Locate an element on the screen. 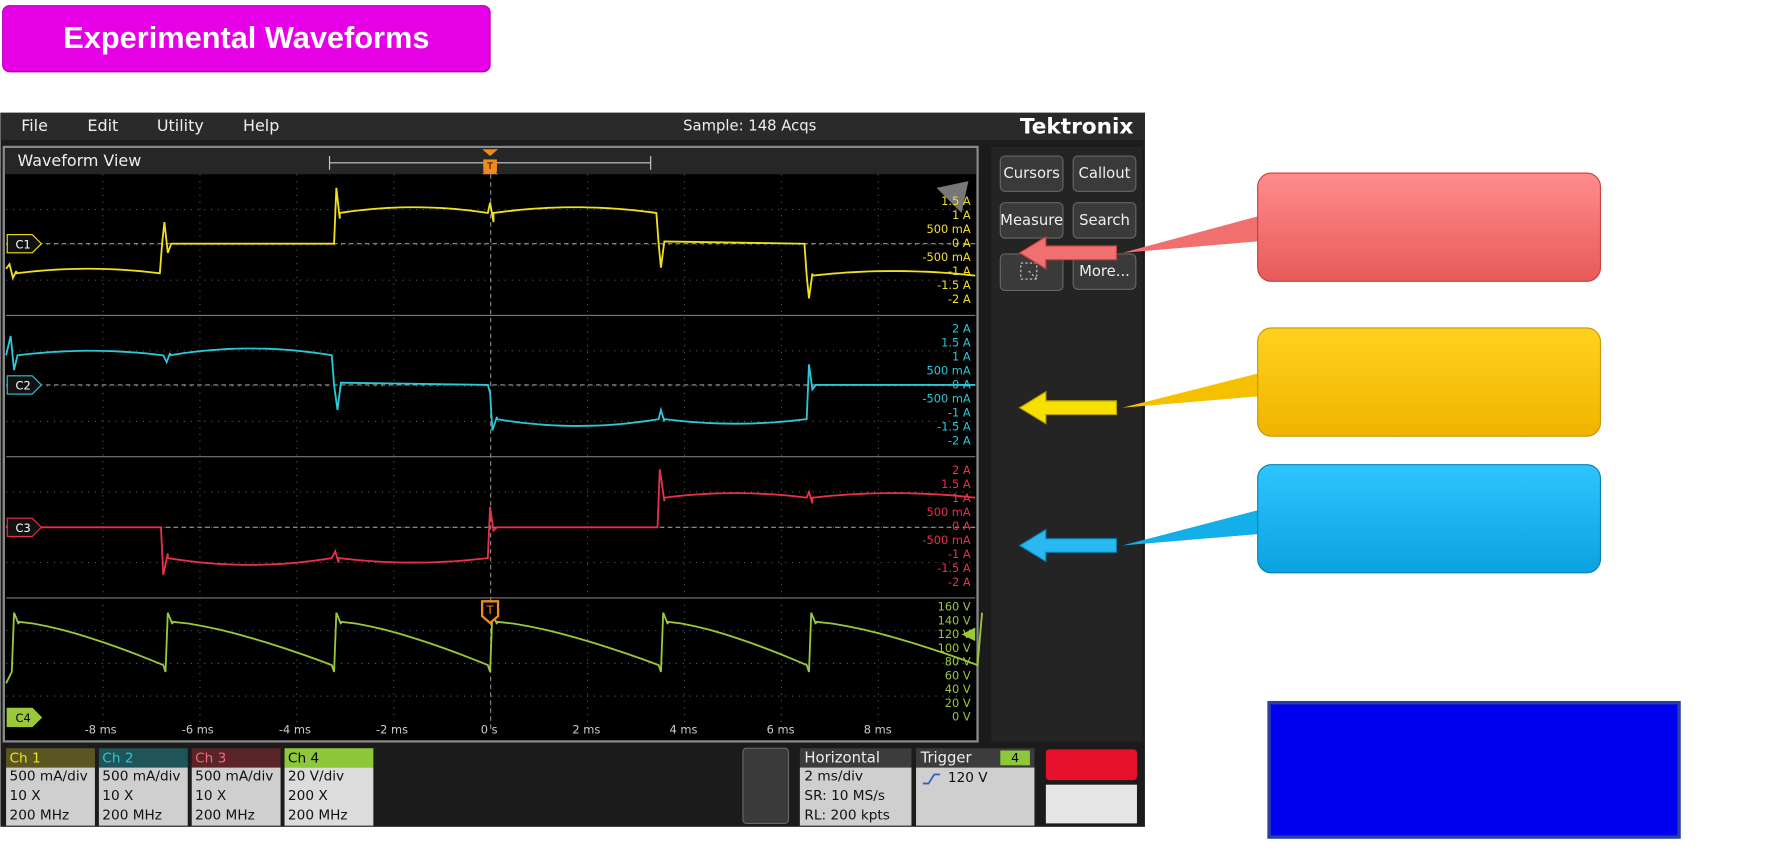 Image resolution: width=1766 pixels, height=853 pixels. time-label: -4 ms is located at coordinates (295, 730).